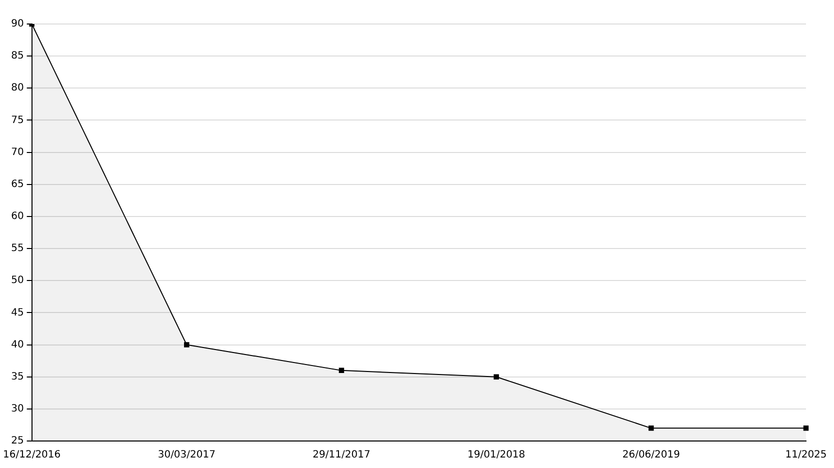  Describe the element at coordinates (806, 455) in the screenshot. I see `x-tick-label: 11/2025` at that location.